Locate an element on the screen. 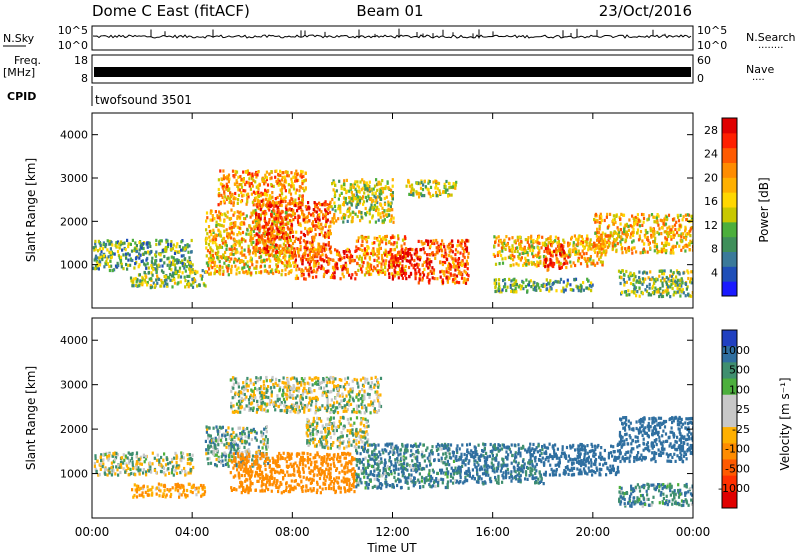 This screenshot has height=554, width=800. power-colorbar-segment is located at coordinates (729, 200).